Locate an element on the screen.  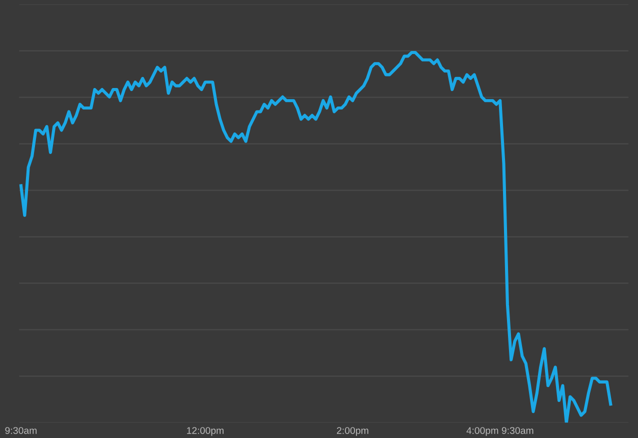
x-tick-label: 4:00pm 9:30am is located at coordinates (500, 431).